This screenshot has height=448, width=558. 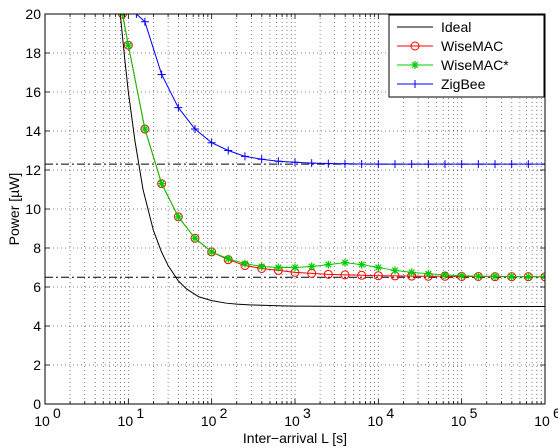 I want to click on legend: Ideal WiseMAC WiseMAC* ZigBee, so click(x=466, y=56).